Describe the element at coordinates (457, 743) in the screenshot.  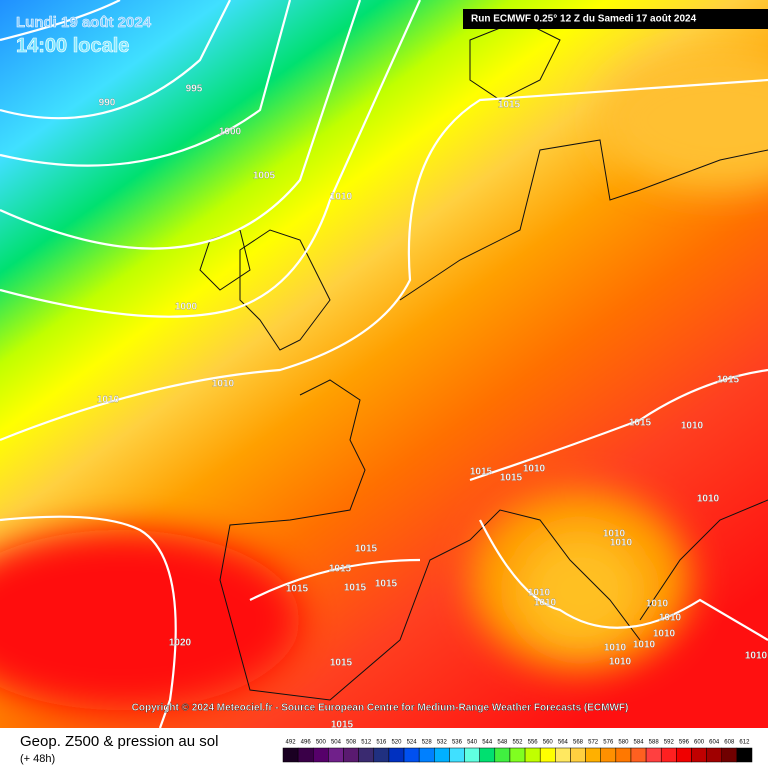
I see `scale-label: 536` at that location.